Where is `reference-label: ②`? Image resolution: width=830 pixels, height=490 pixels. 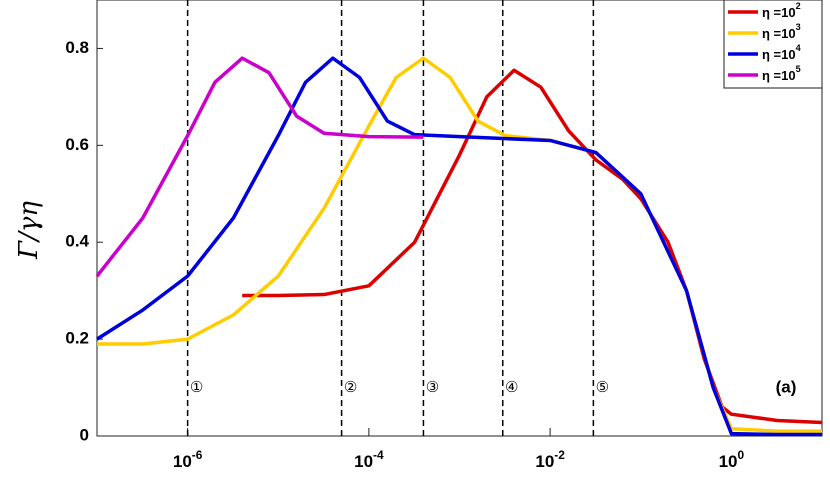
reference-label: ② is located at coordinates (350, 387).